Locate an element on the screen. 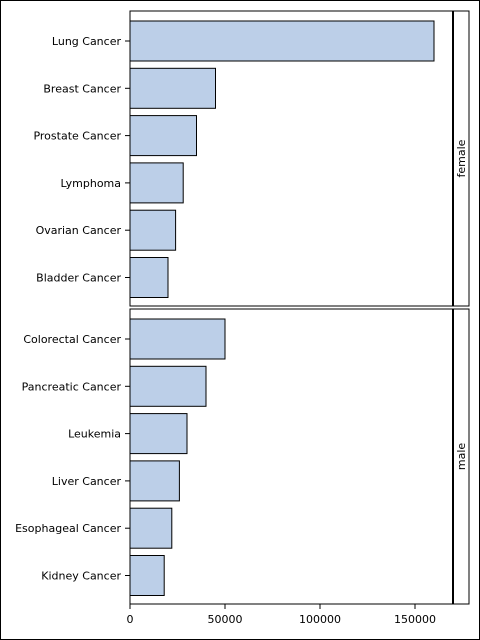 This screenshot has height=640, width=480. y-tick-label: Leukemia is located at coordinates (94, 434).